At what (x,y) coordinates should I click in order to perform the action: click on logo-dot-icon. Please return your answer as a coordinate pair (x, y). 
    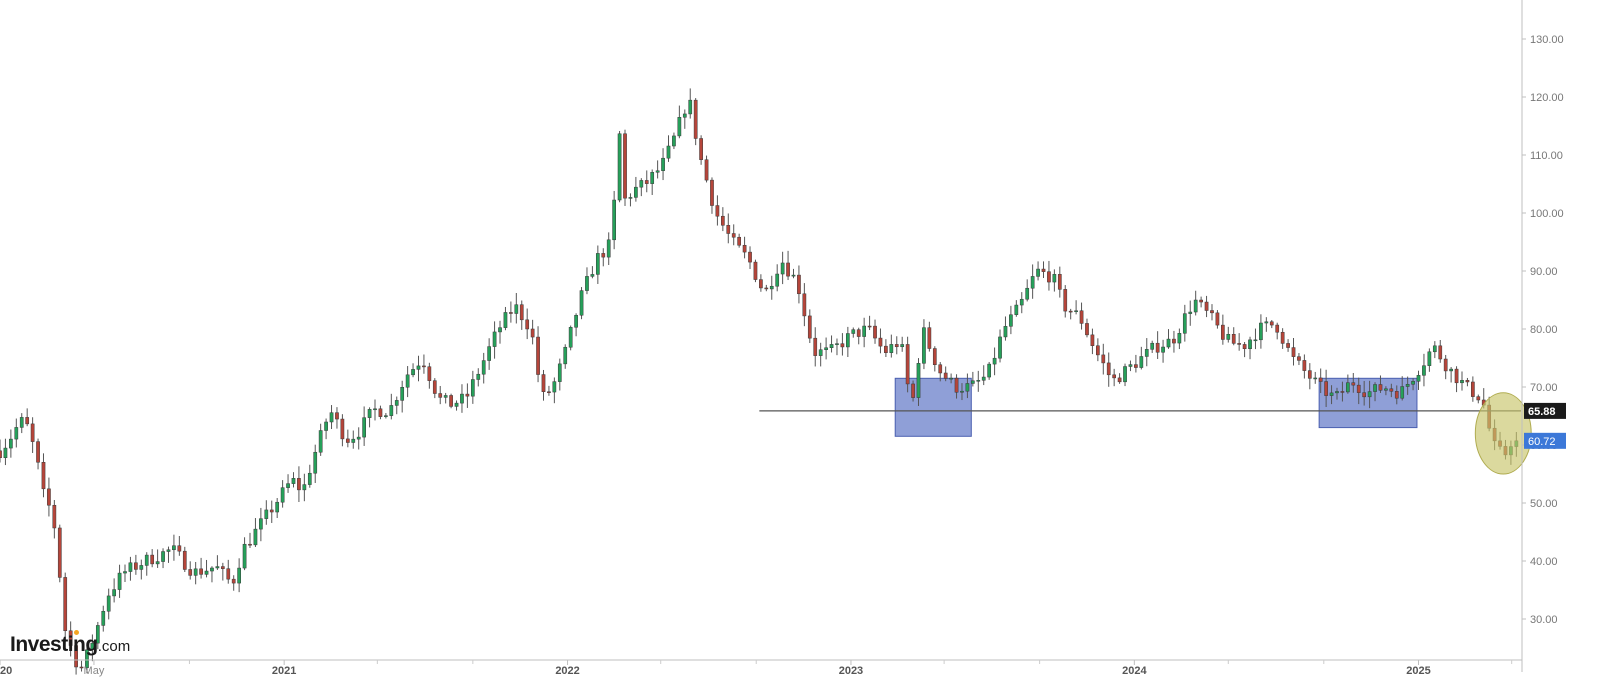
    Looking at the image, I should click on (76, 632).